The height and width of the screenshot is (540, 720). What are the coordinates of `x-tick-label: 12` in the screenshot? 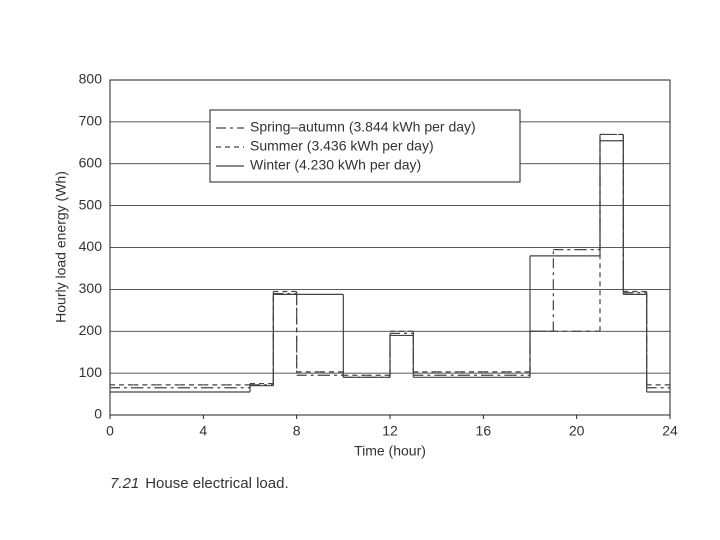 It's located at (390, 431).